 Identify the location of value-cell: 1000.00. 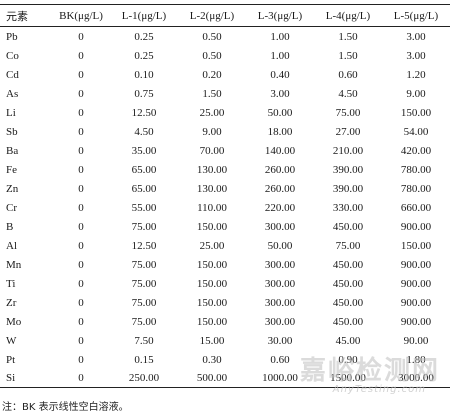
(280, 378).